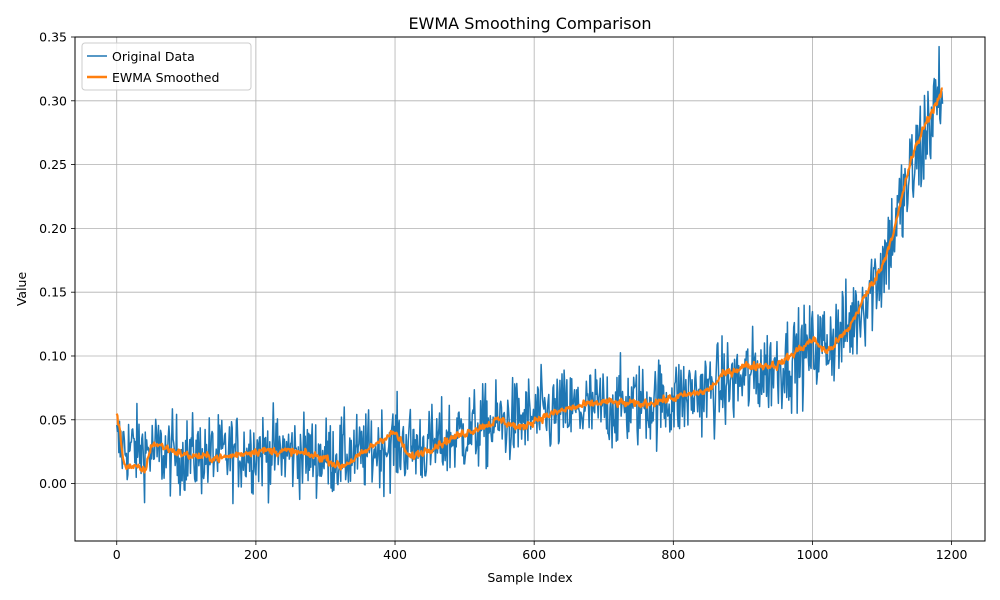  I want to click on y-tick-label: 0.20, so click(53, 228).